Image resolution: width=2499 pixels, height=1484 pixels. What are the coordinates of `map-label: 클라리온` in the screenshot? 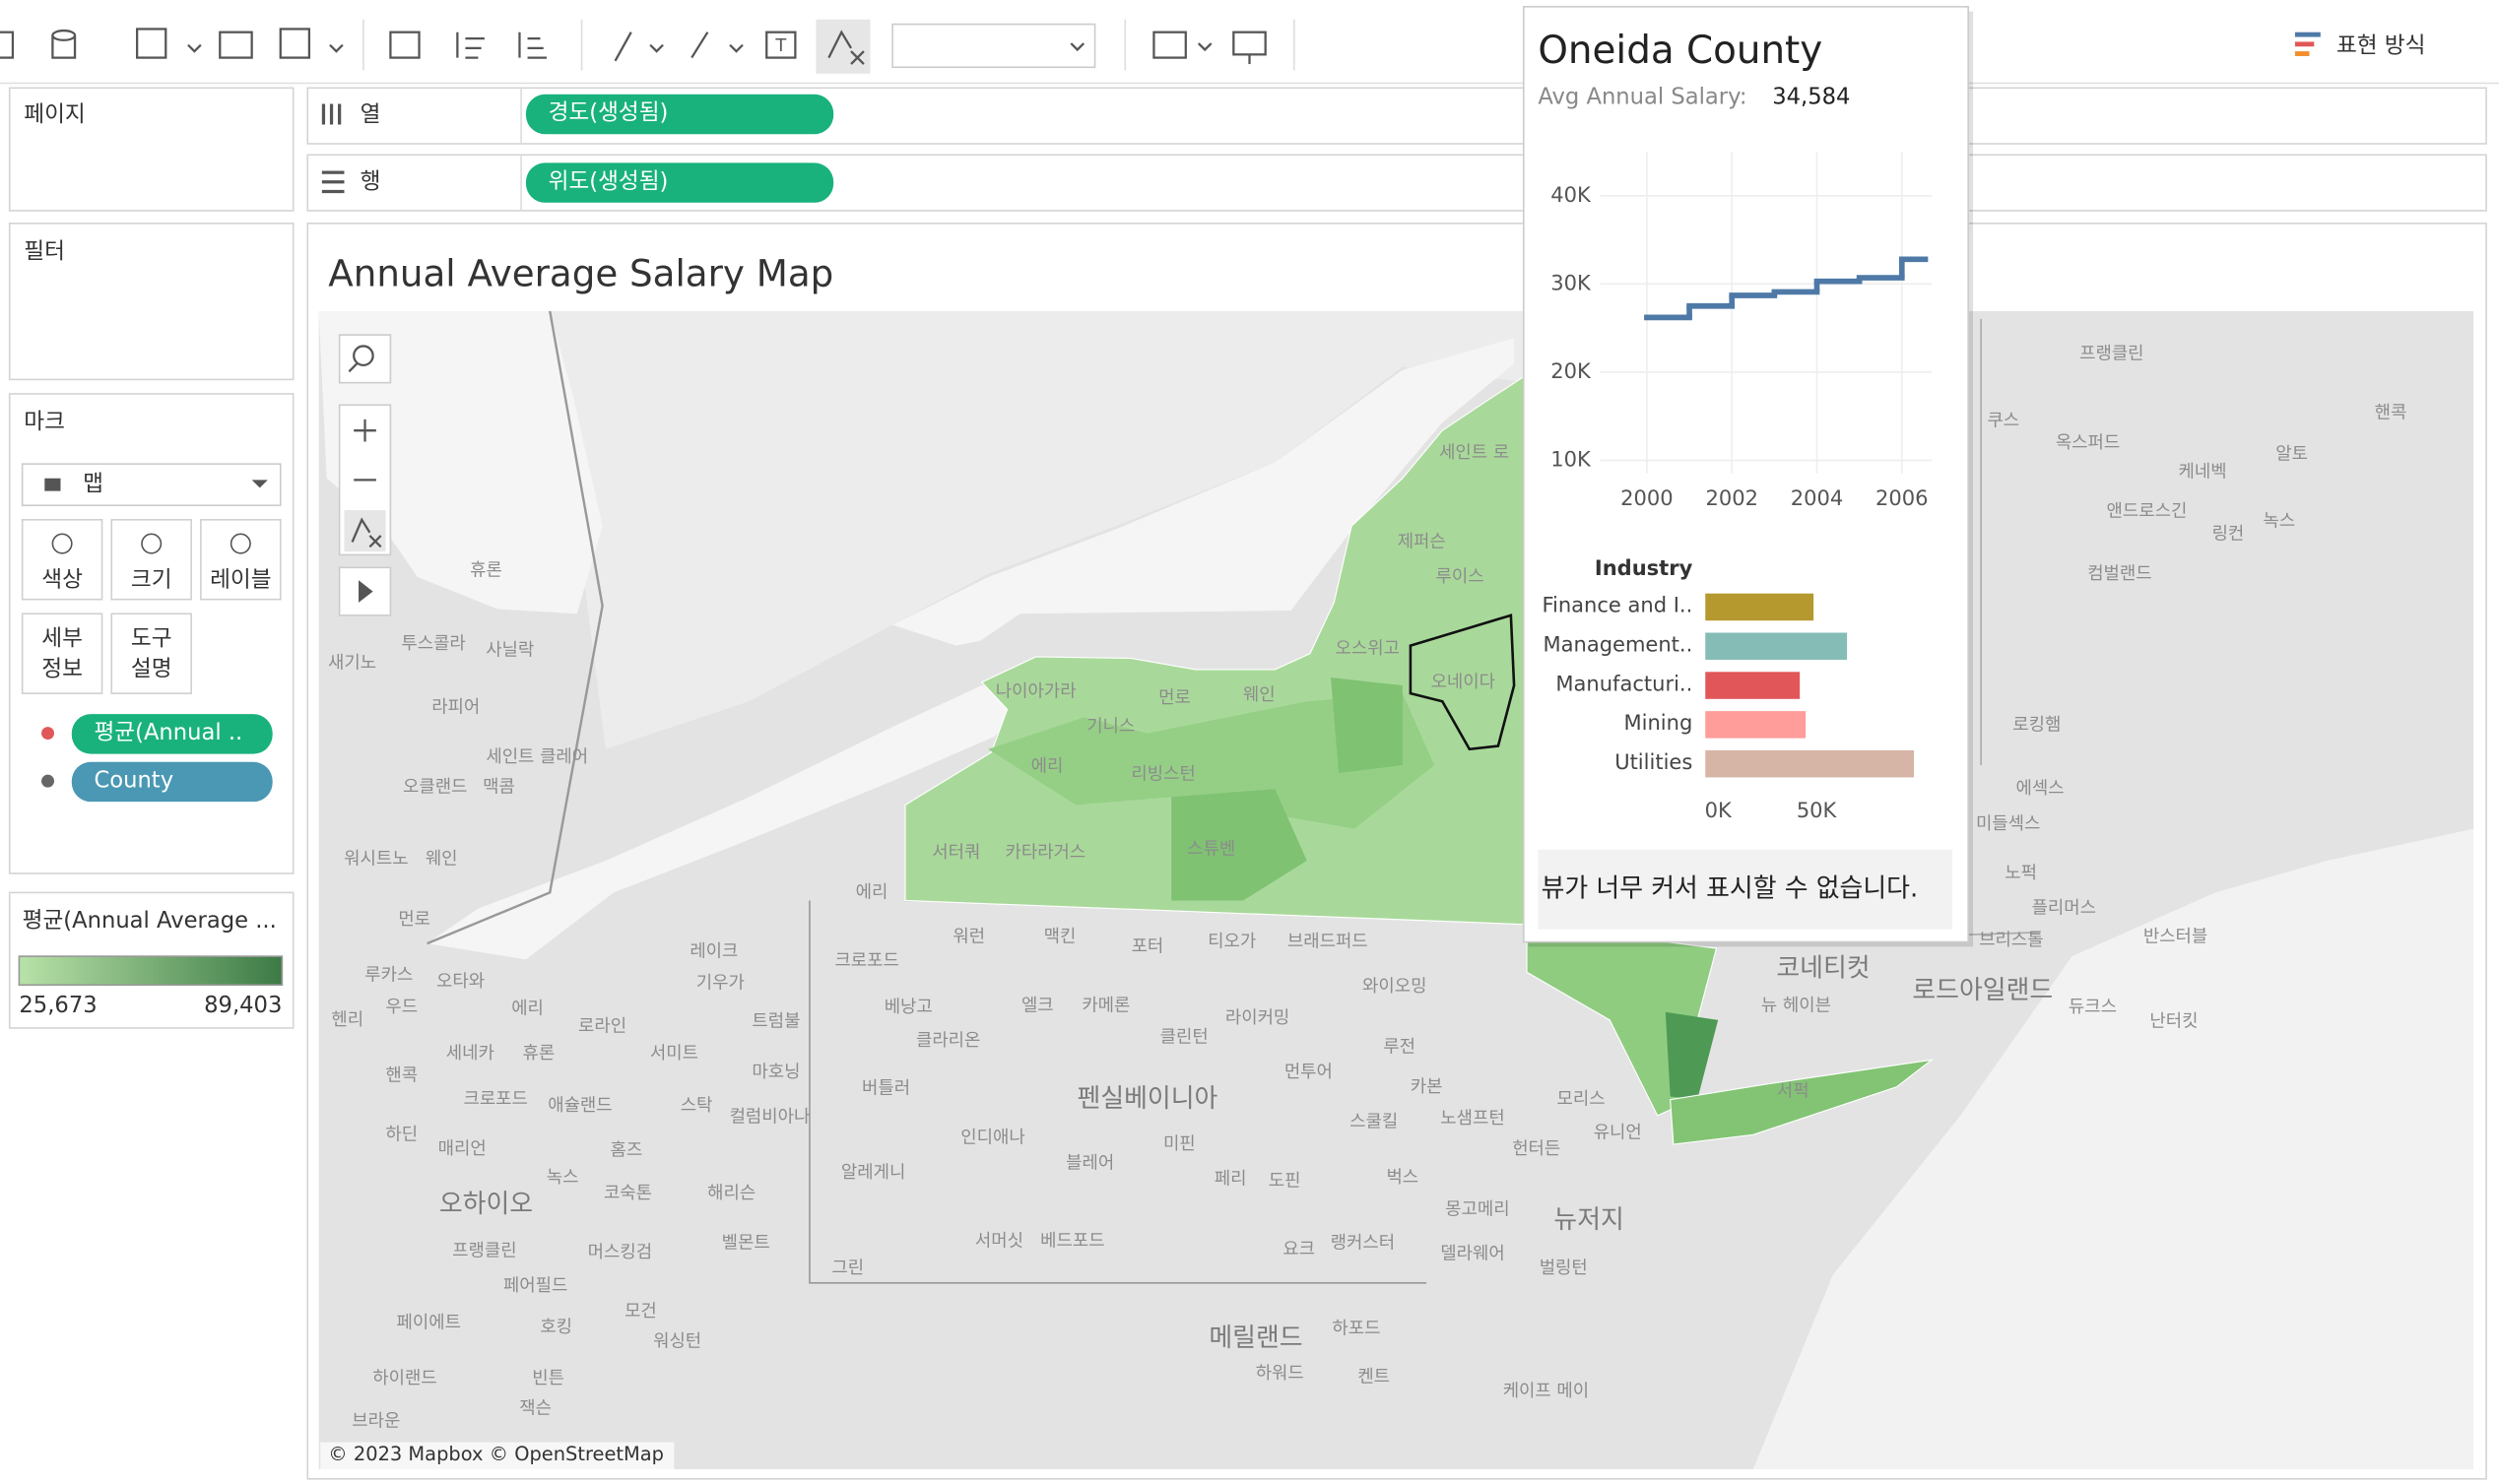 It's located at (948, 1040).